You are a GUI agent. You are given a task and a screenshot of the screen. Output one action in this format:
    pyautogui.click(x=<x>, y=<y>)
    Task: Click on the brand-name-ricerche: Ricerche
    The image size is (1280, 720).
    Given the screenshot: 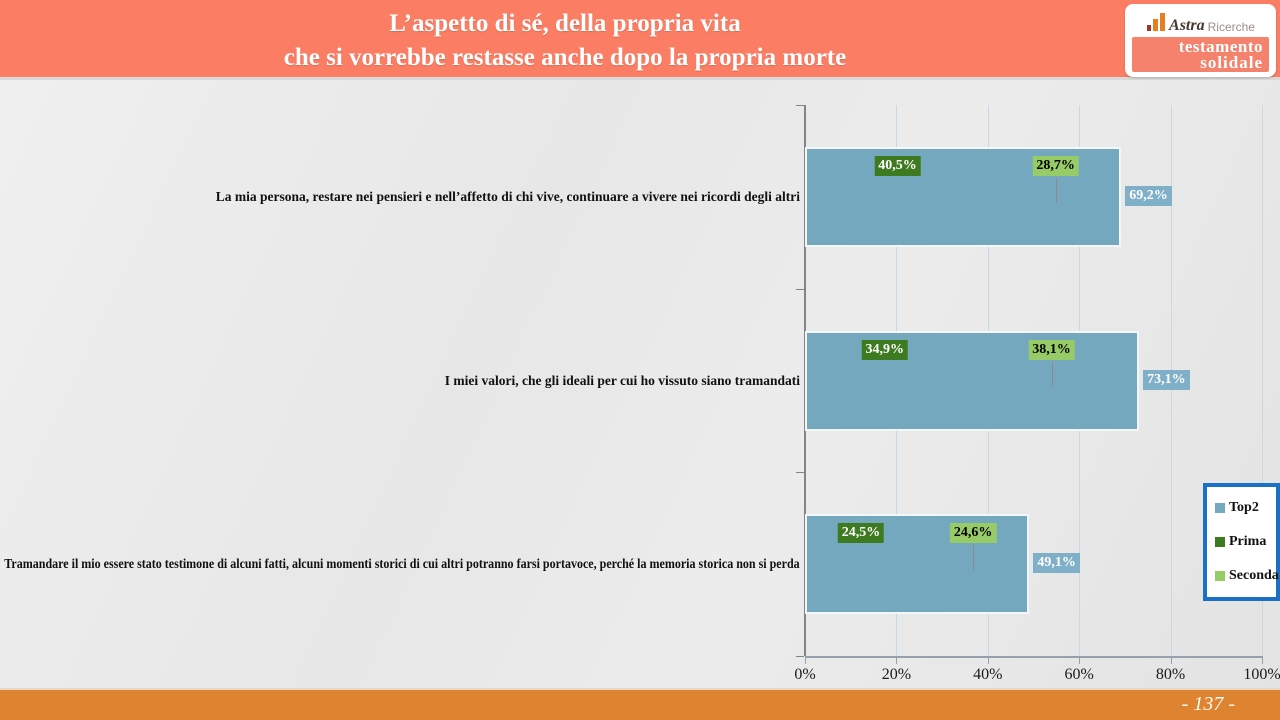 What is the action you would take?
    pyautogui.click(x=1231, y=27)
    